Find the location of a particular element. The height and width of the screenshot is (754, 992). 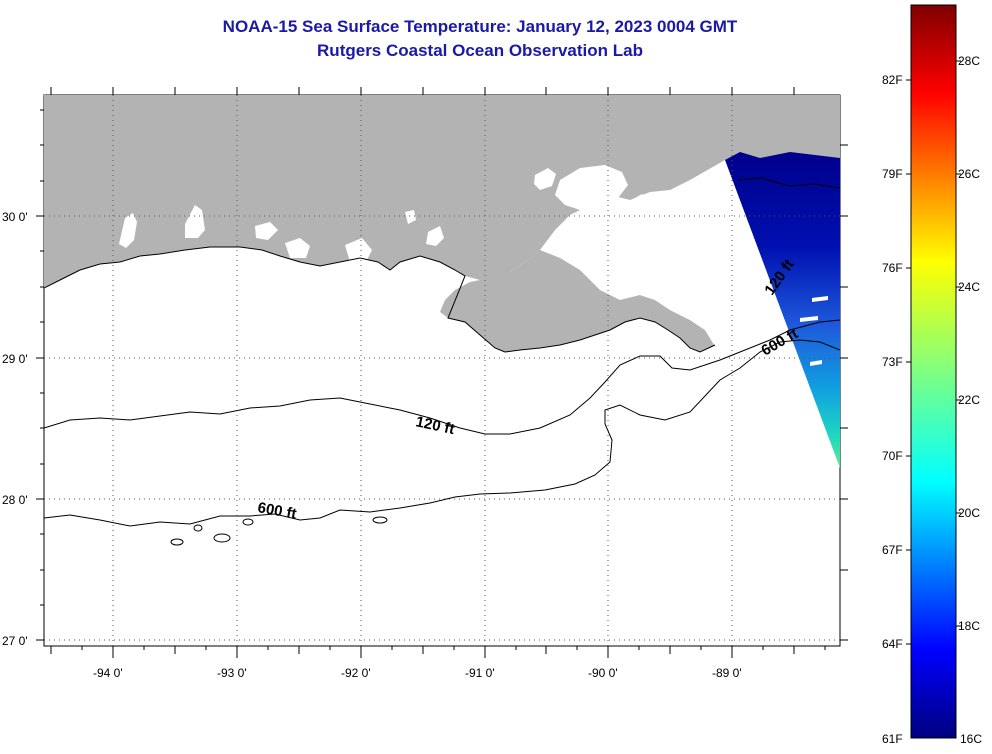

no-data-wedge is located at coordinates (720, 260).